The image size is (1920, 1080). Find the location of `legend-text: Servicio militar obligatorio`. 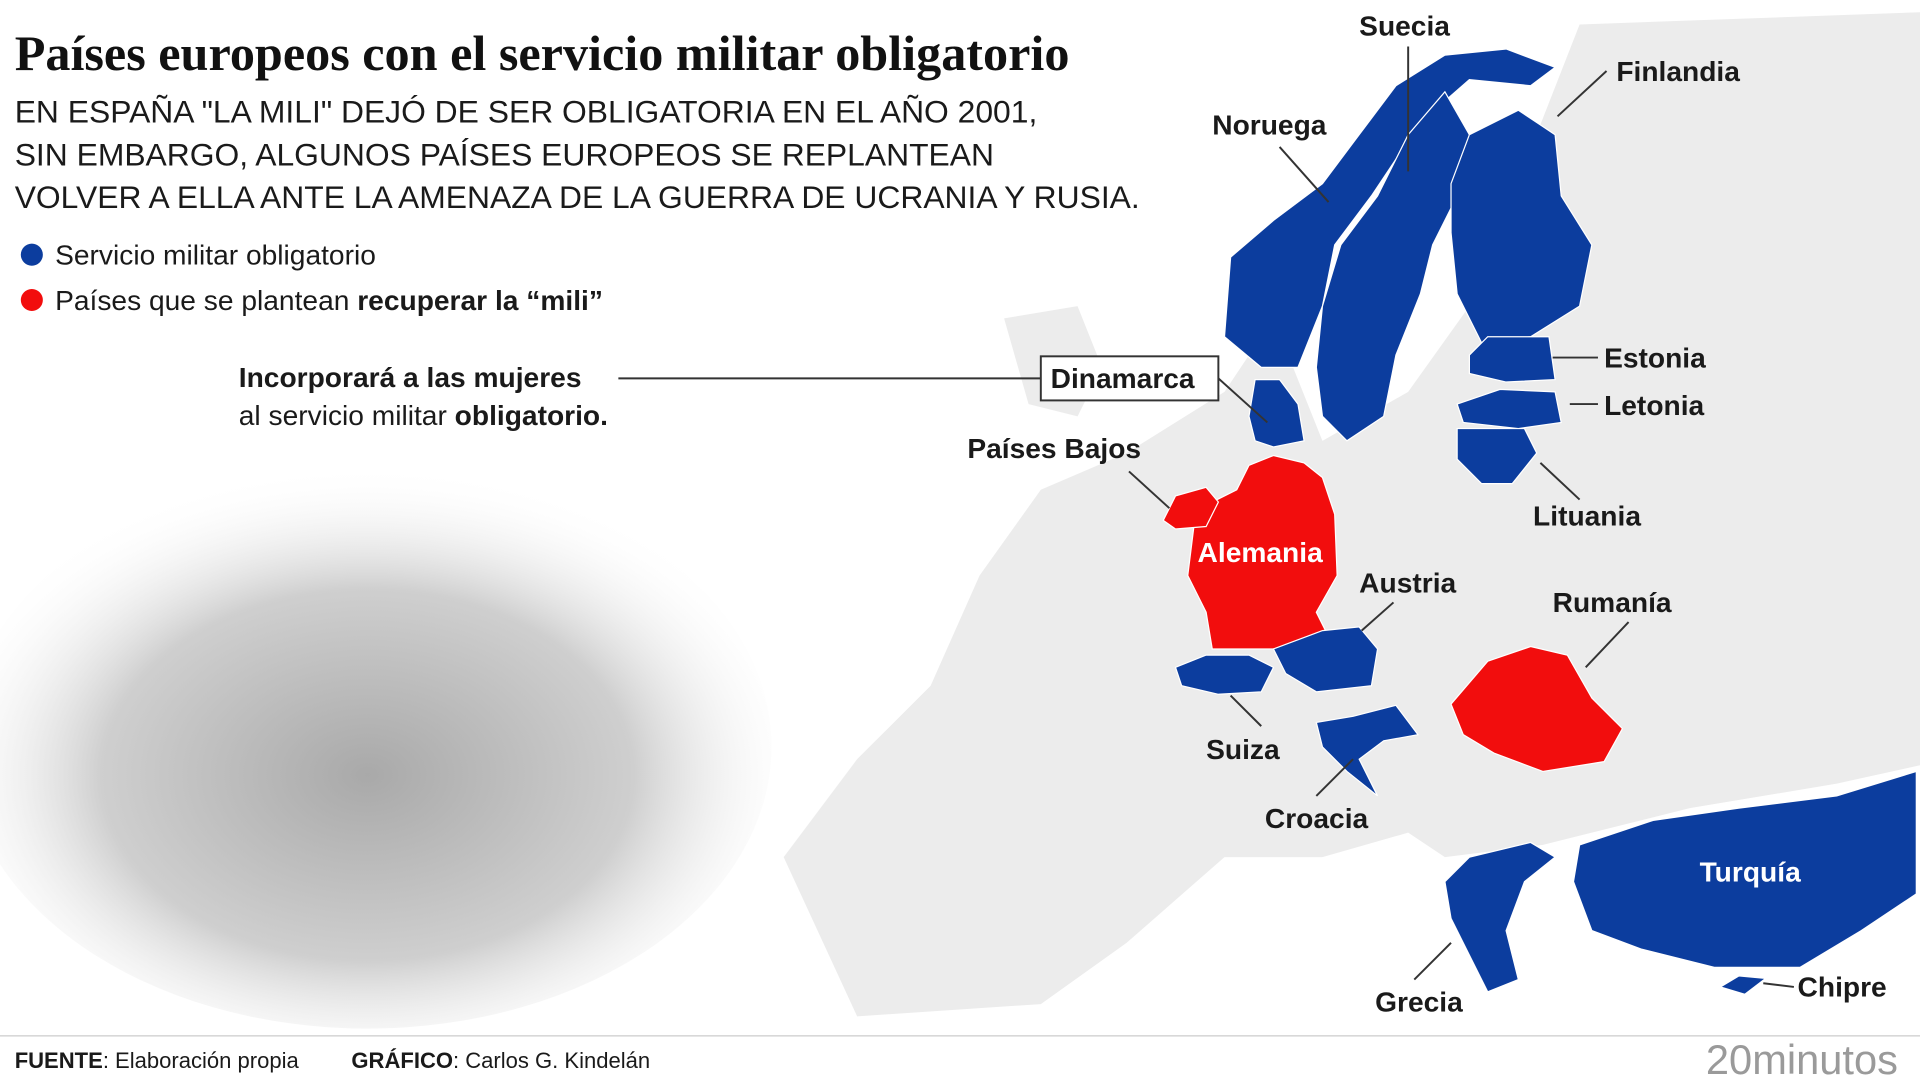

legend-text: Servicio militar obligatorio is located at coordinates (215, 254).